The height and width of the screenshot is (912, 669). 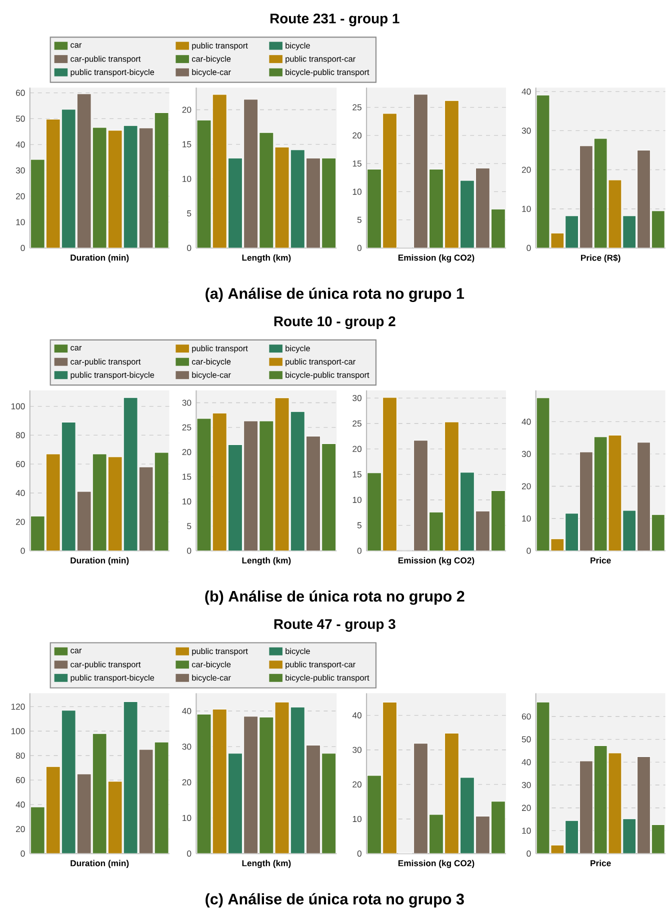 I want to click on text: Route 47 - group 3, so click(x=335, y=625).